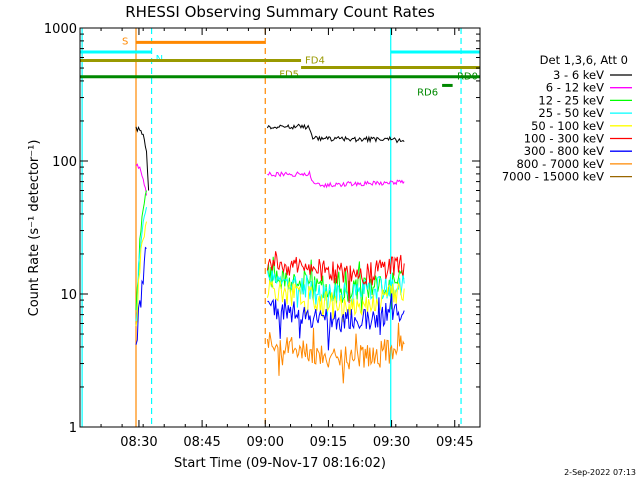  I want to click on y-tick-label: 1, so click(73, 428).